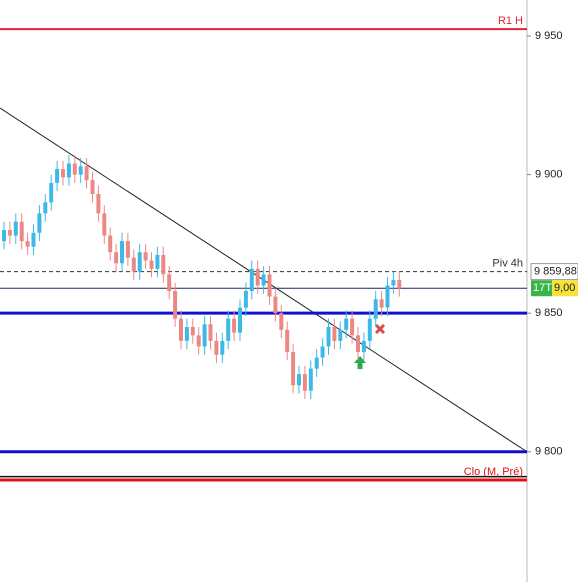 The height and width of the screenshot is (587, 578). I want to click on price-tag-box, so click(541, 288).